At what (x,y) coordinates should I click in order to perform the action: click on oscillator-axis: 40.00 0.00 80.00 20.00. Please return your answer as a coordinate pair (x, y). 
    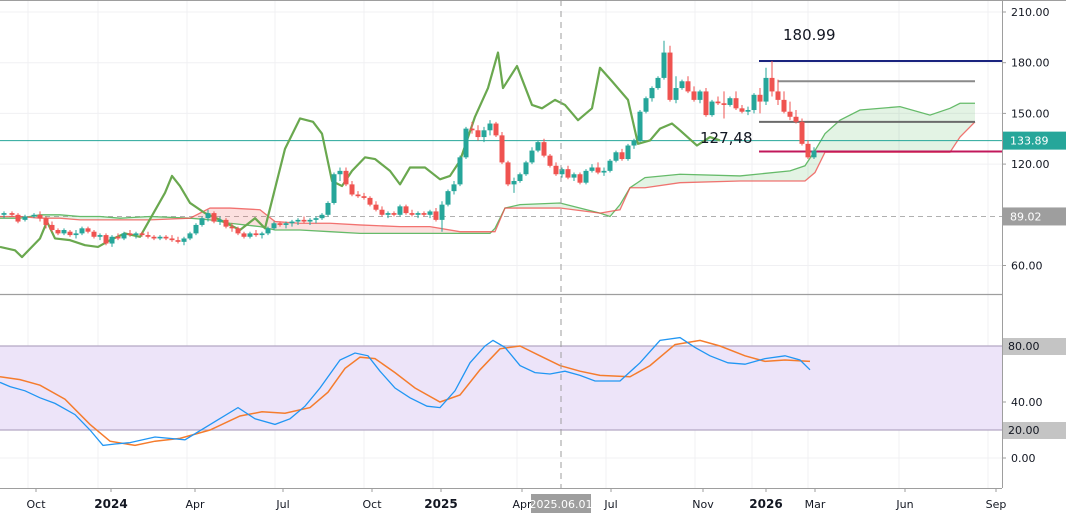
    Looking at the image, I should click on (1034, 401).